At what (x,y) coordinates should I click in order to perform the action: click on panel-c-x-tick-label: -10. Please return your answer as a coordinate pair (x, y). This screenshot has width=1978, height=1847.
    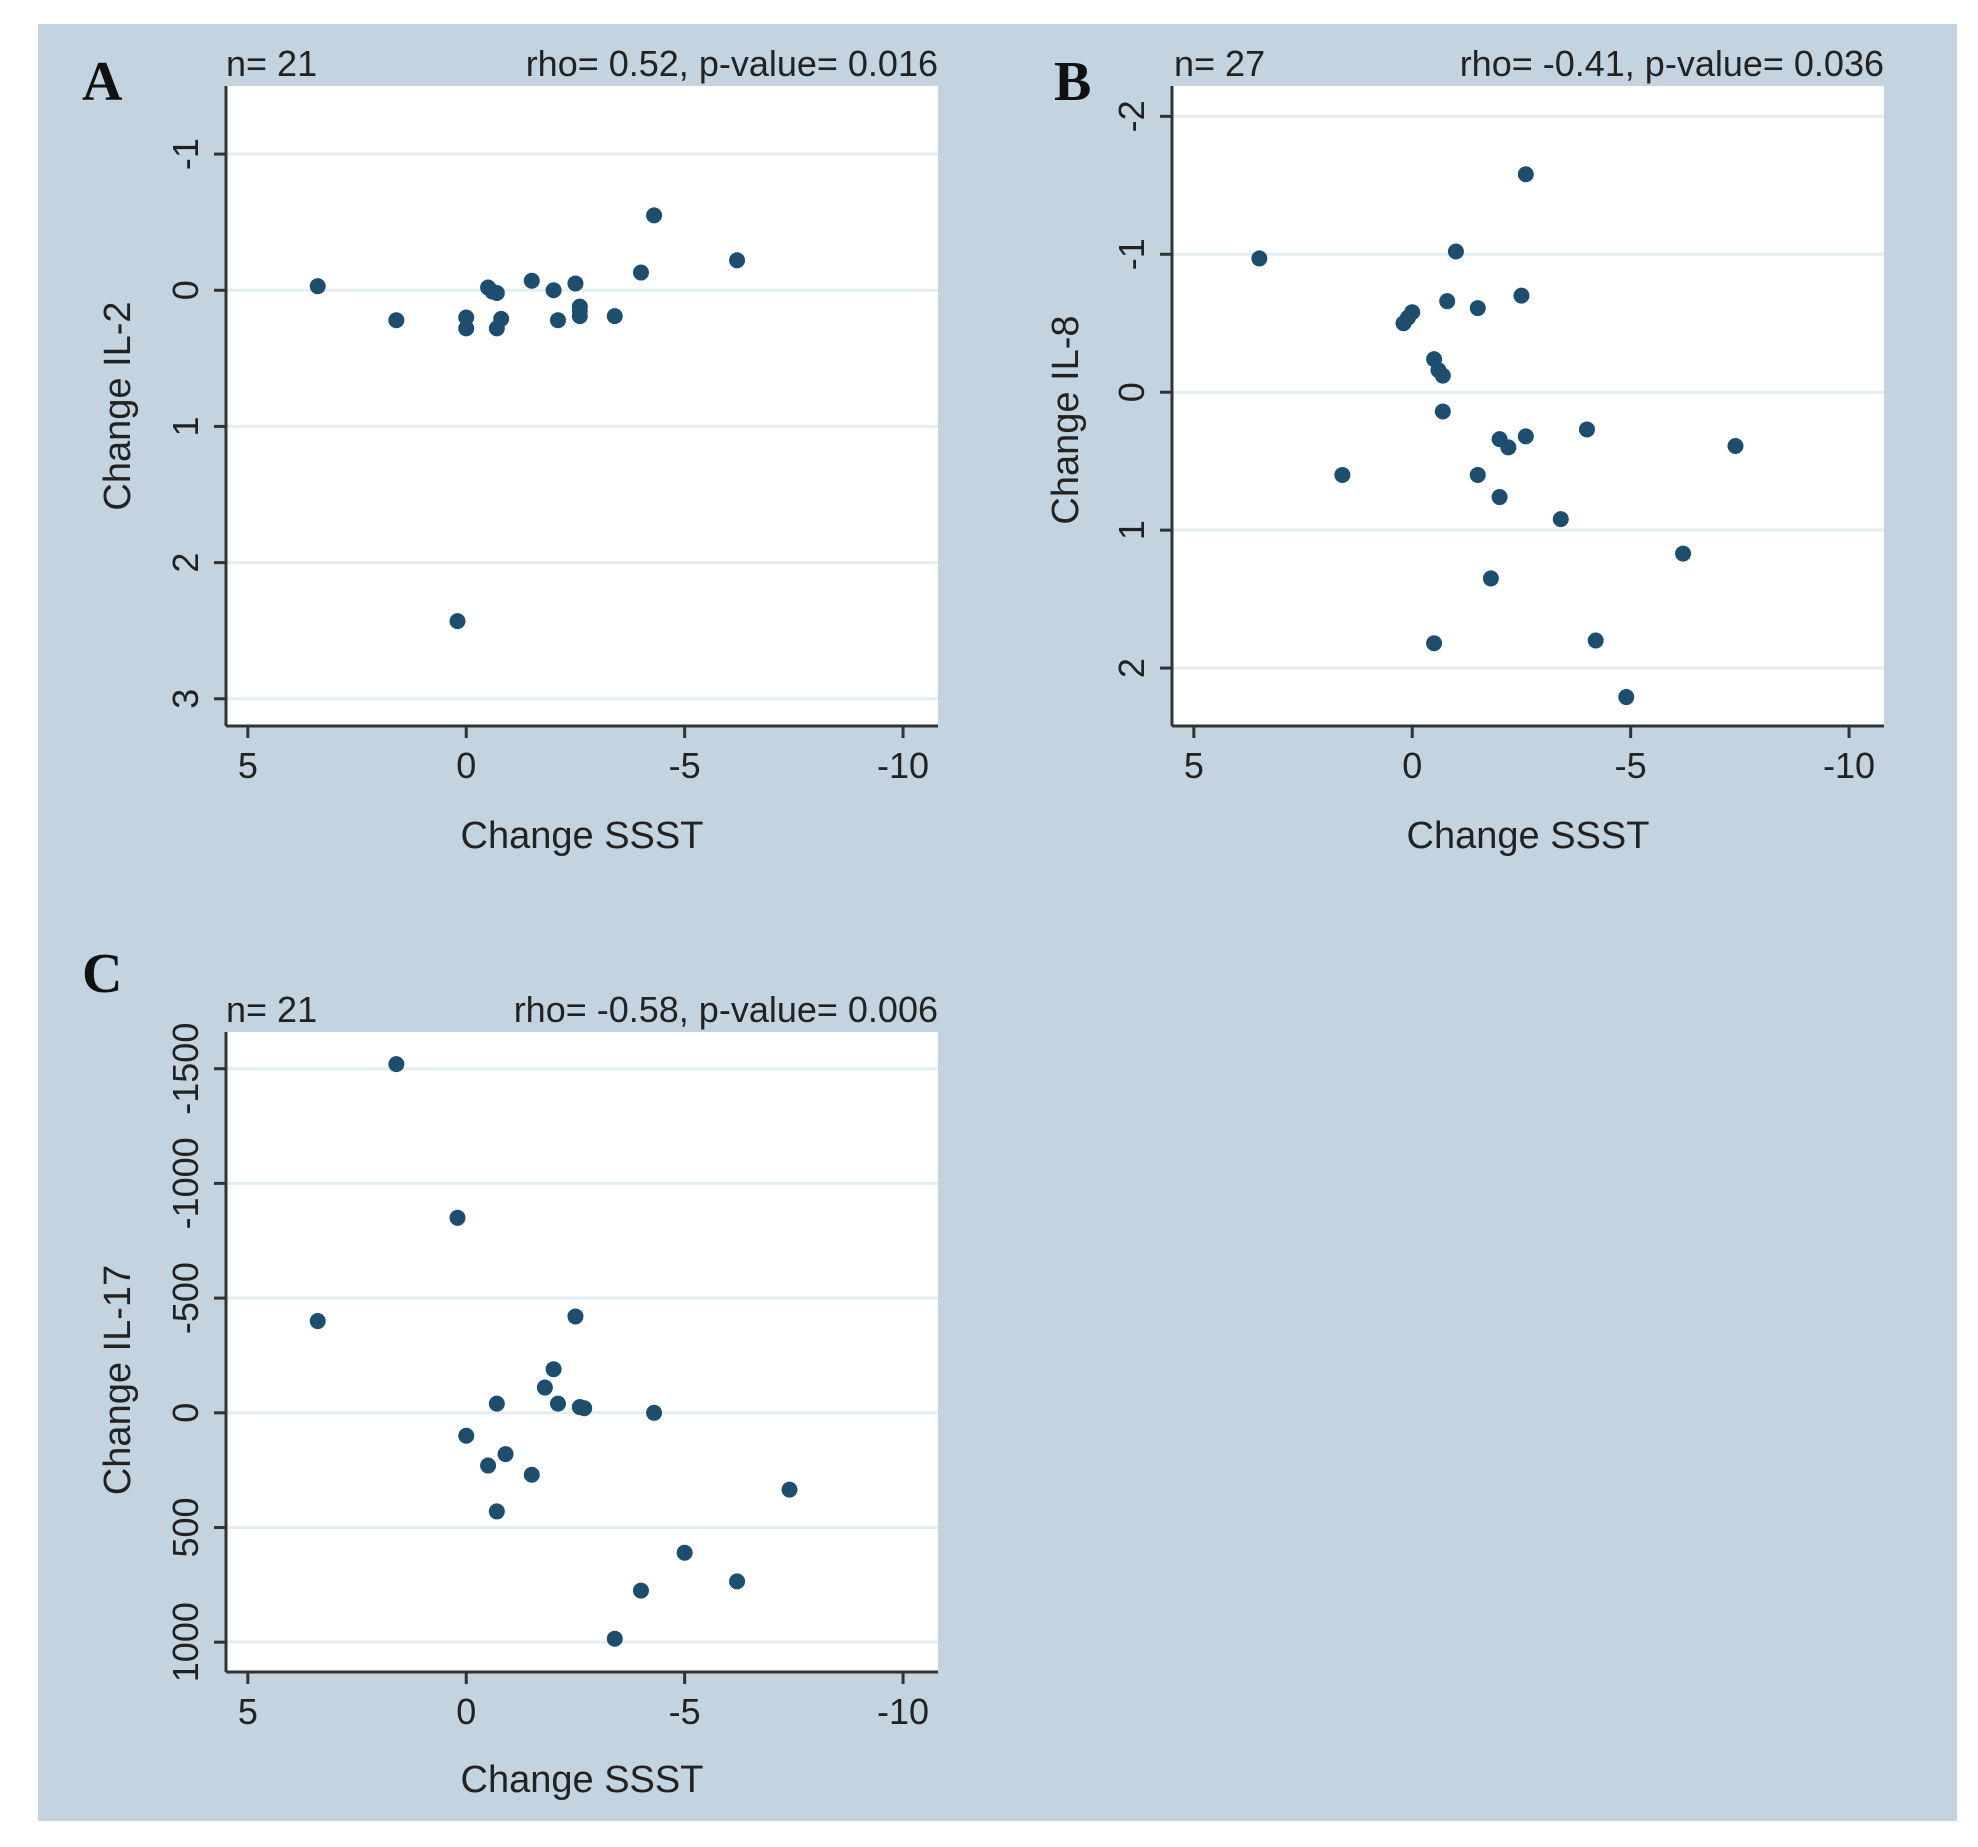
    Looking at the image, I should click on (903, 1711).